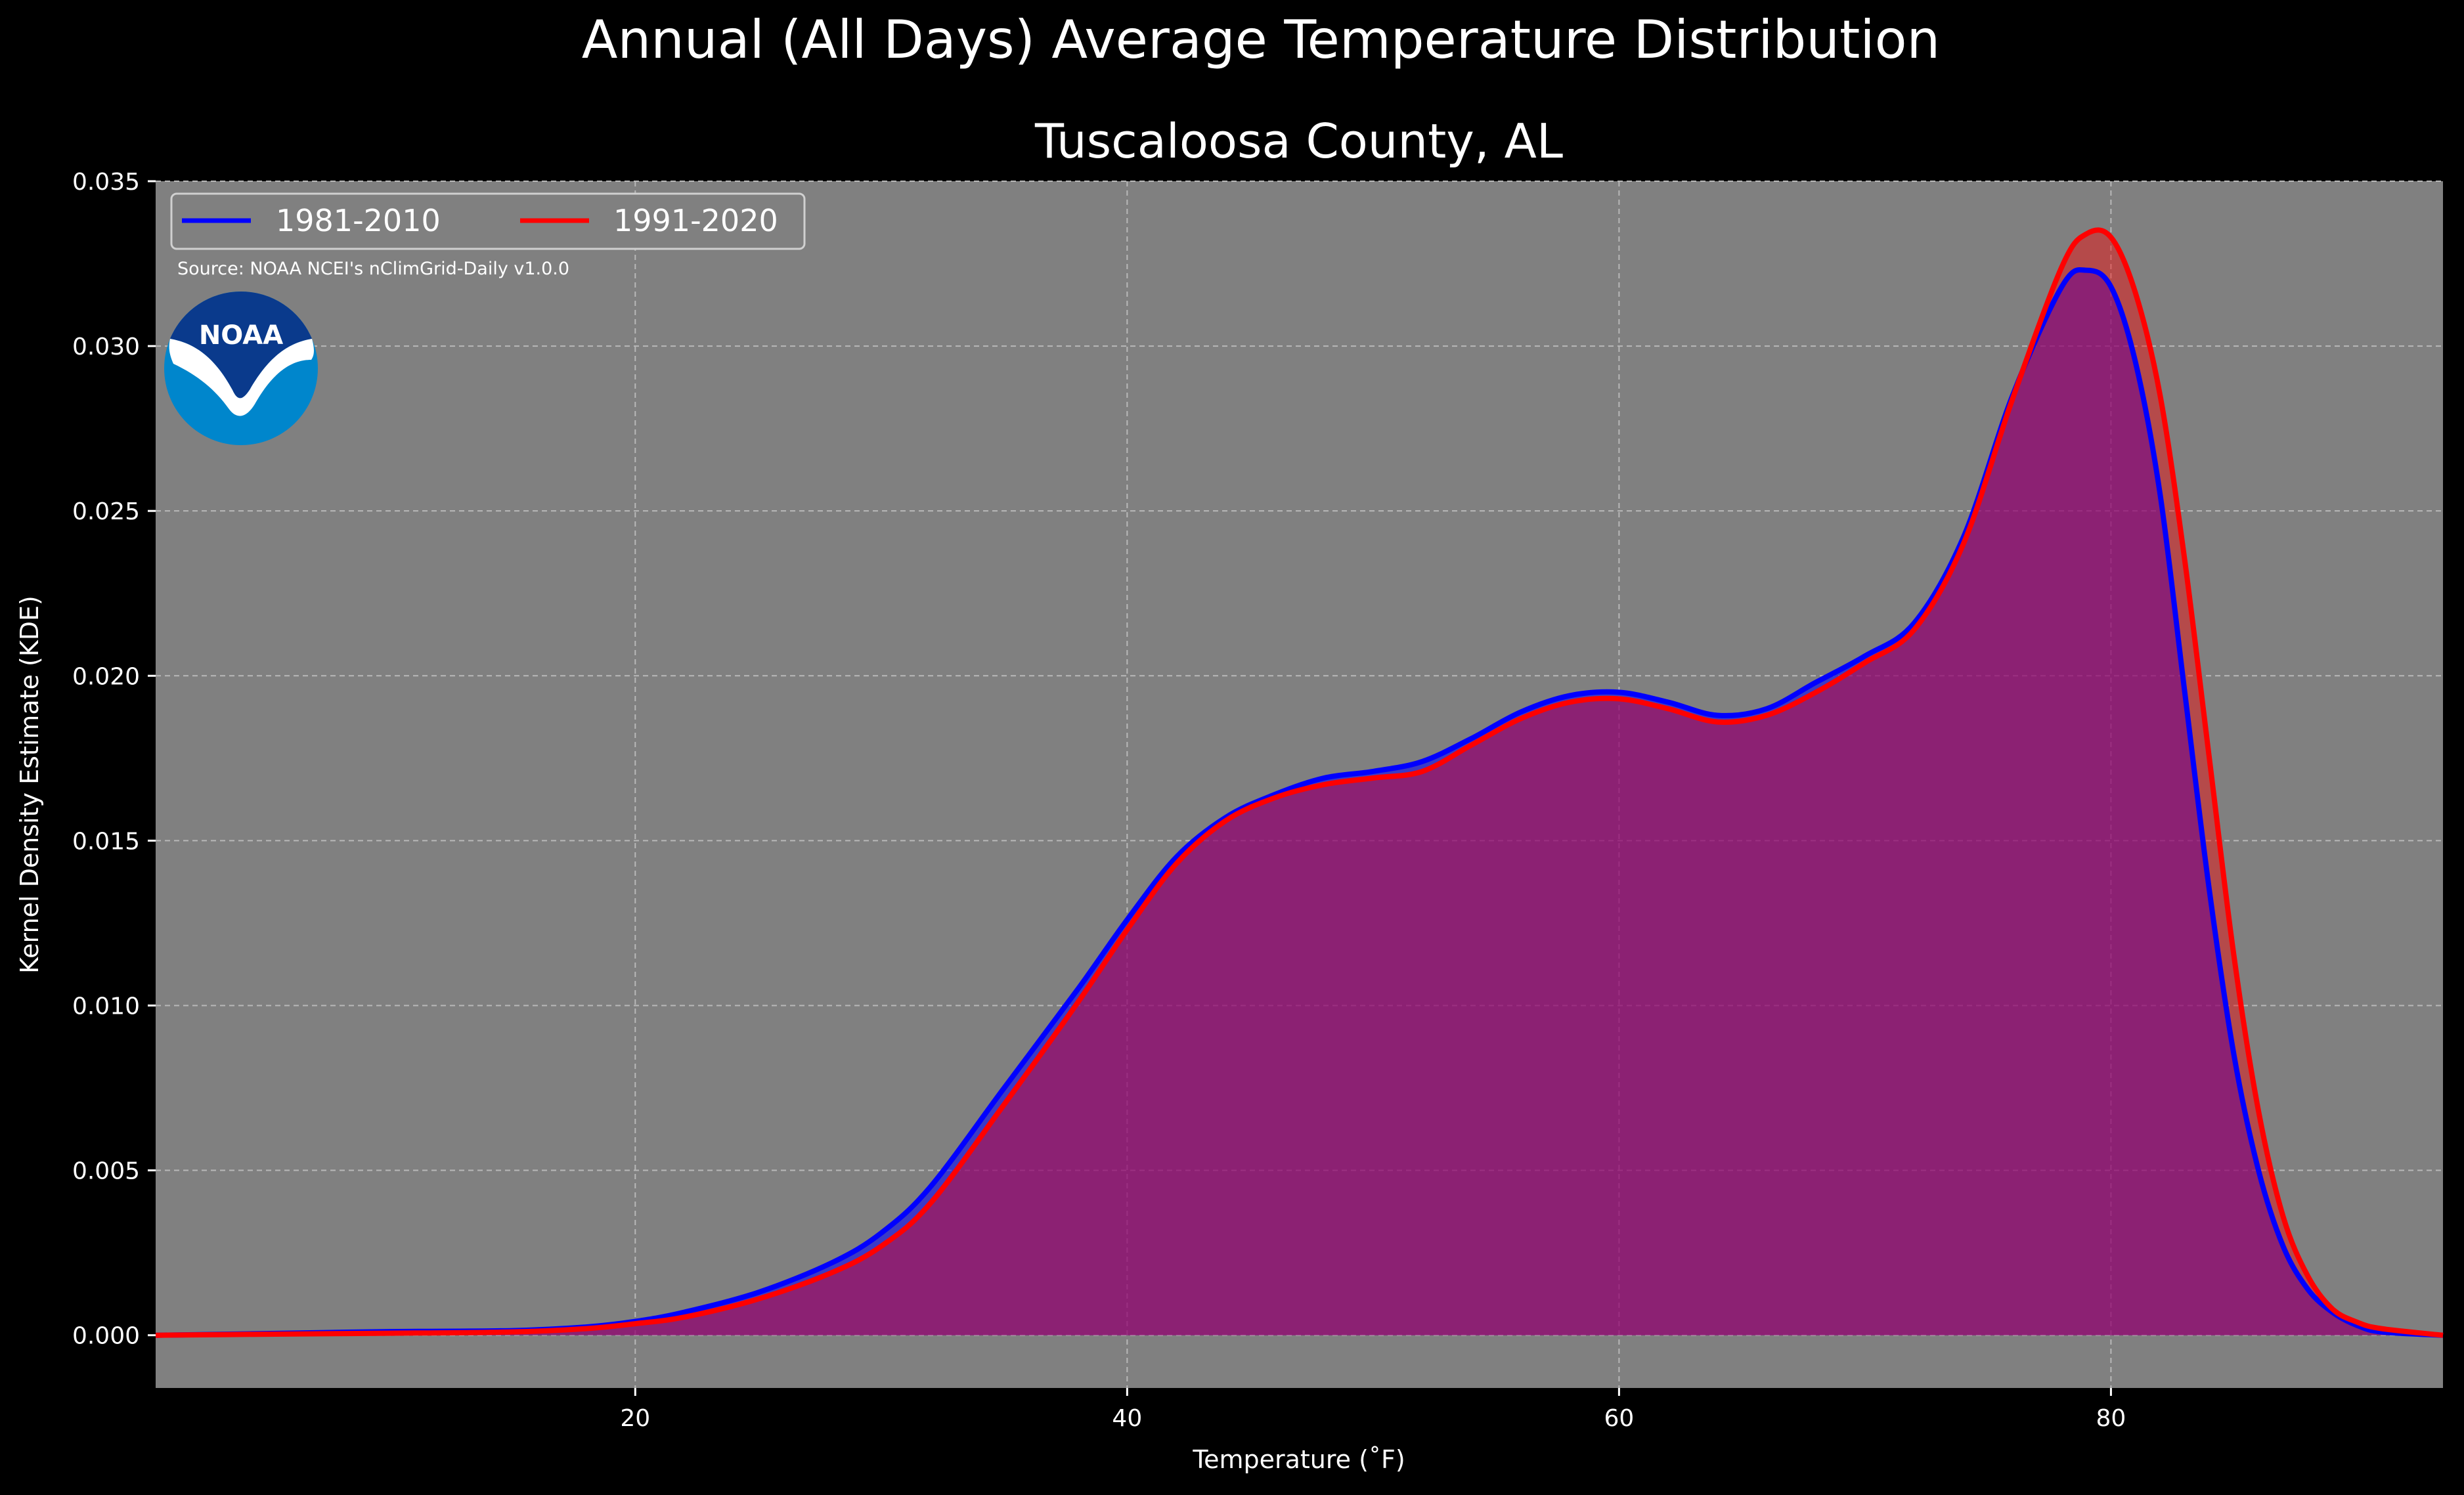  What do you see at coordinates (106, 182) in the screenshot?
I see `y-tick-label: 0.035` at bounding box center [106, 182].